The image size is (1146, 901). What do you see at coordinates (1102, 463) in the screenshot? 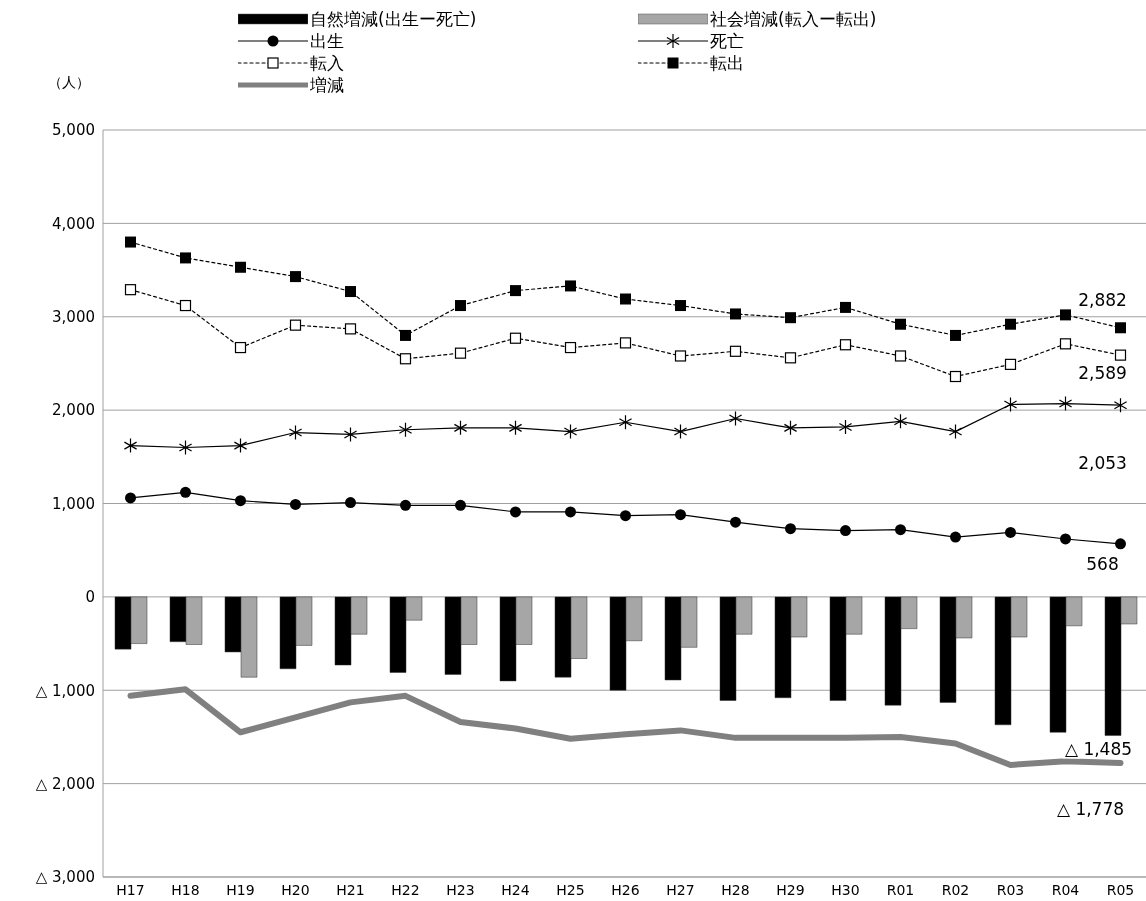
I see `annotation: 2,053` at bounding box center [1102, 463].